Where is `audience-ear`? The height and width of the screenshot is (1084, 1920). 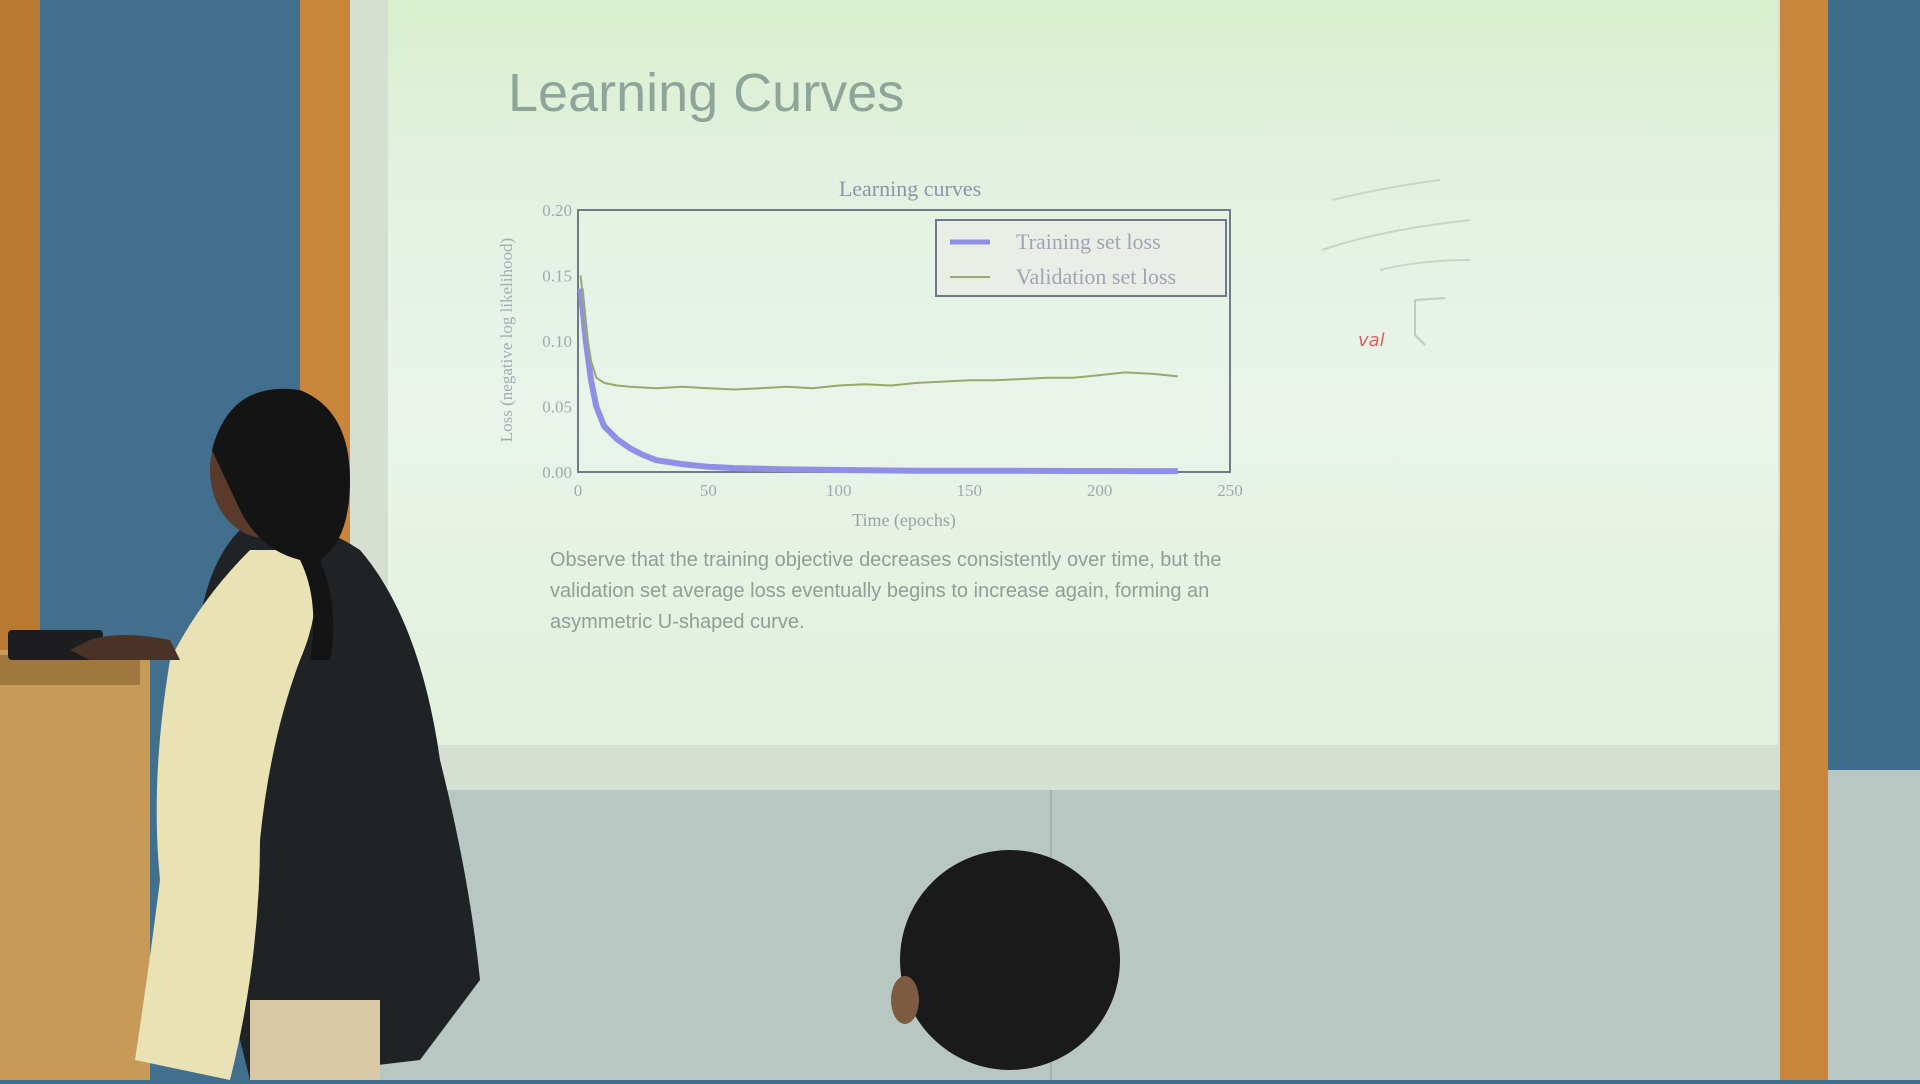 audience-ear is located at coordinates (905, 1000).